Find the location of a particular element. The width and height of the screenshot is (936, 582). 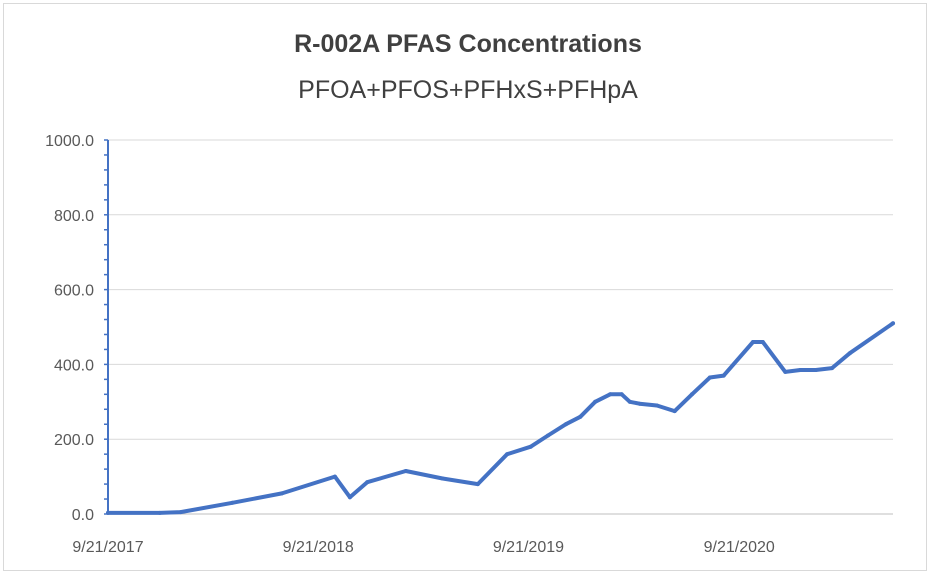

chart-subtitle: PFOA+PFOS+PFHxS+PFHpA is located at coordinates (468, 90).